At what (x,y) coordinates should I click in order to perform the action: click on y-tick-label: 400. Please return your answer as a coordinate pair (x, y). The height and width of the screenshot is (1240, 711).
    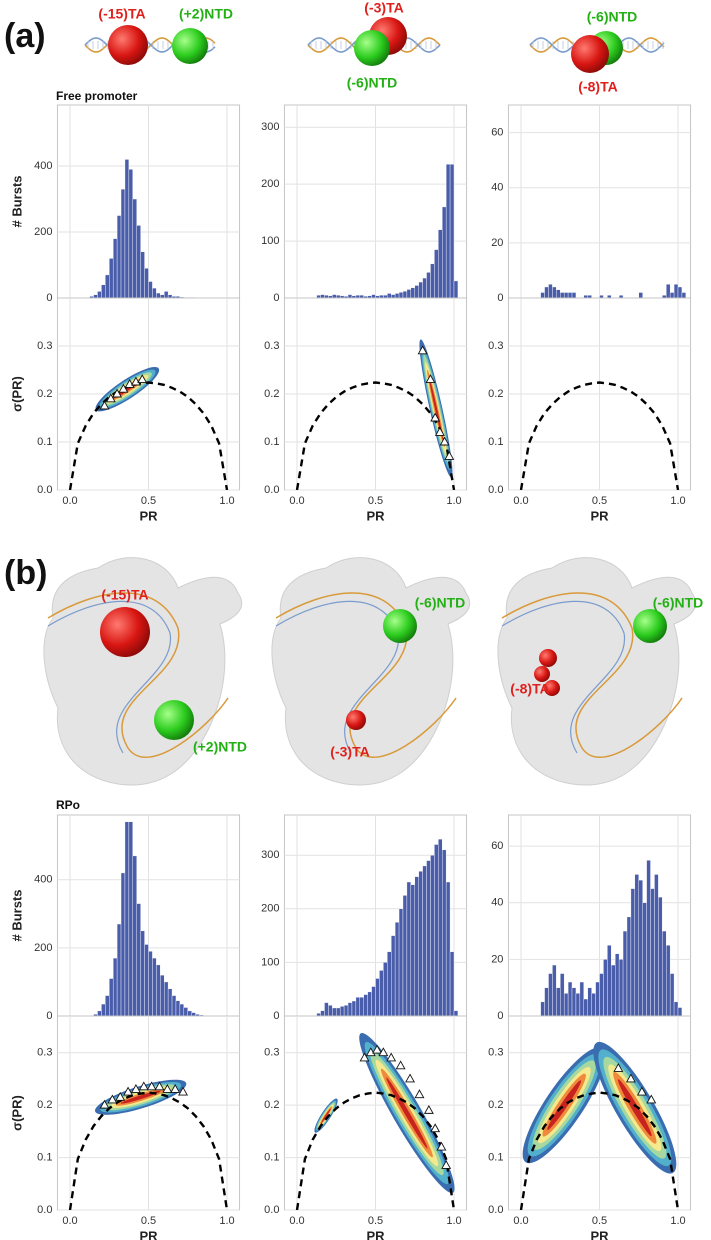
    Looking at the image, I should click on (43, 880).